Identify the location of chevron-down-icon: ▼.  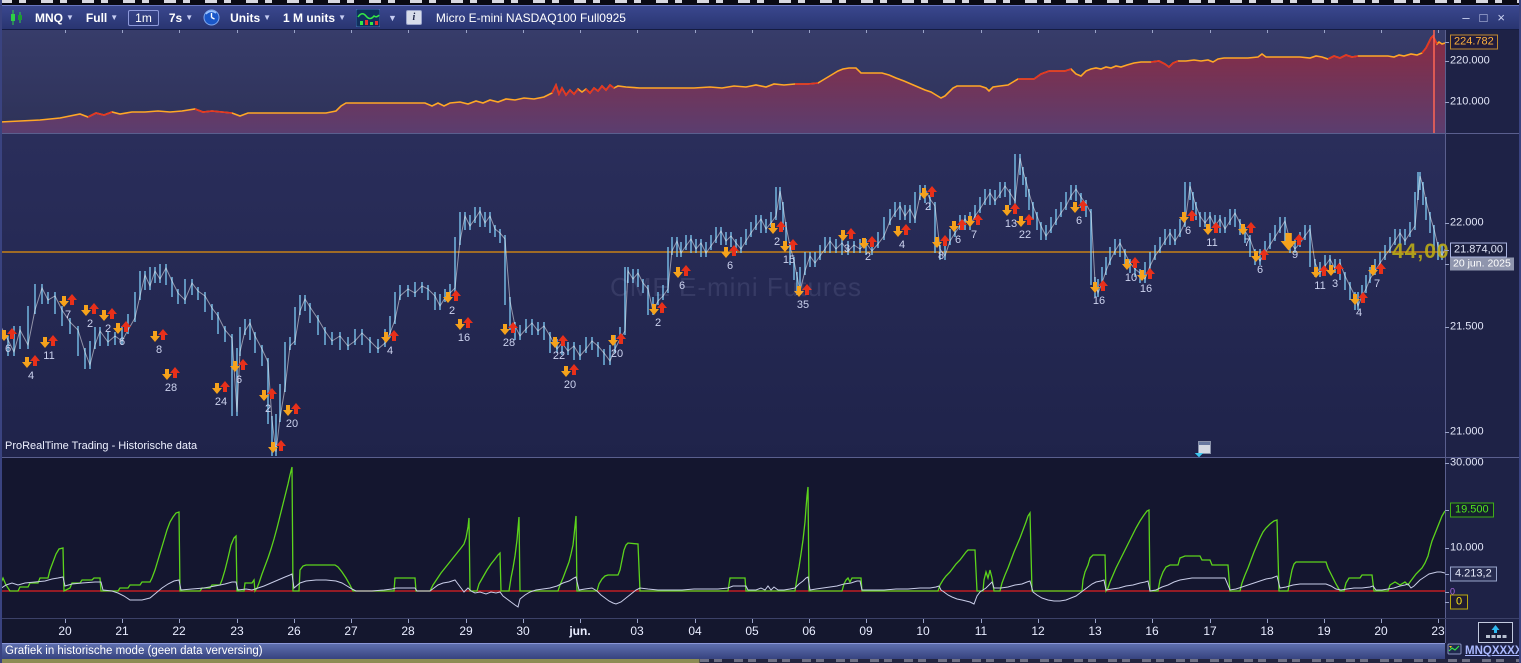
(342, 17).